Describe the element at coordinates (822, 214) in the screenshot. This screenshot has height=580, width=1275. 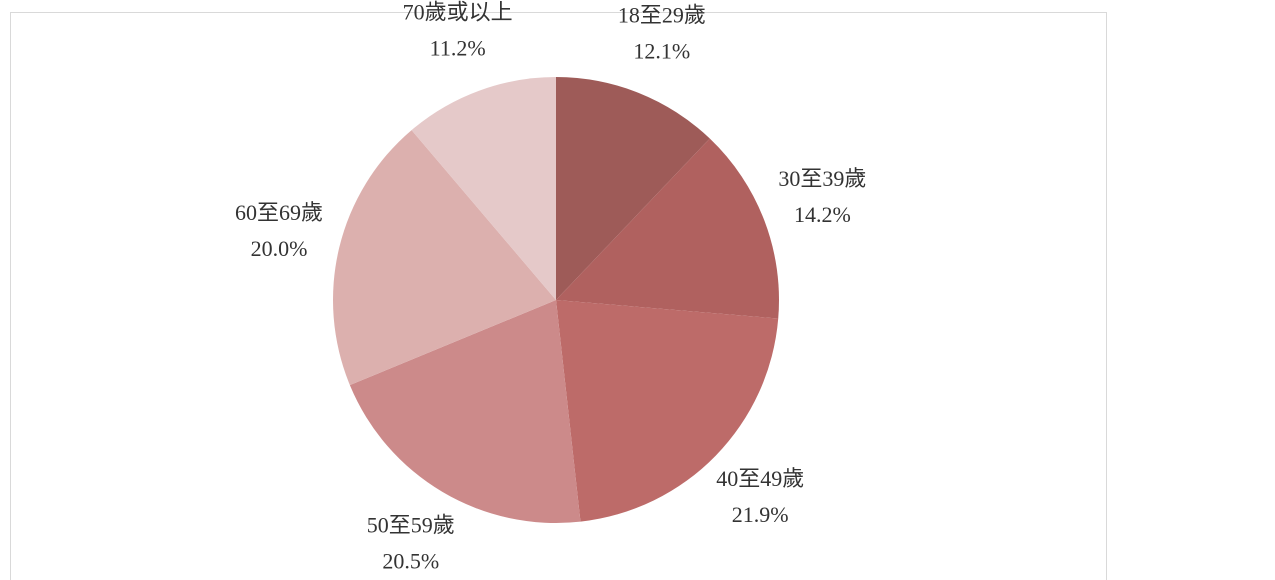
I see `slice-value-label: 14.2%` at that location.